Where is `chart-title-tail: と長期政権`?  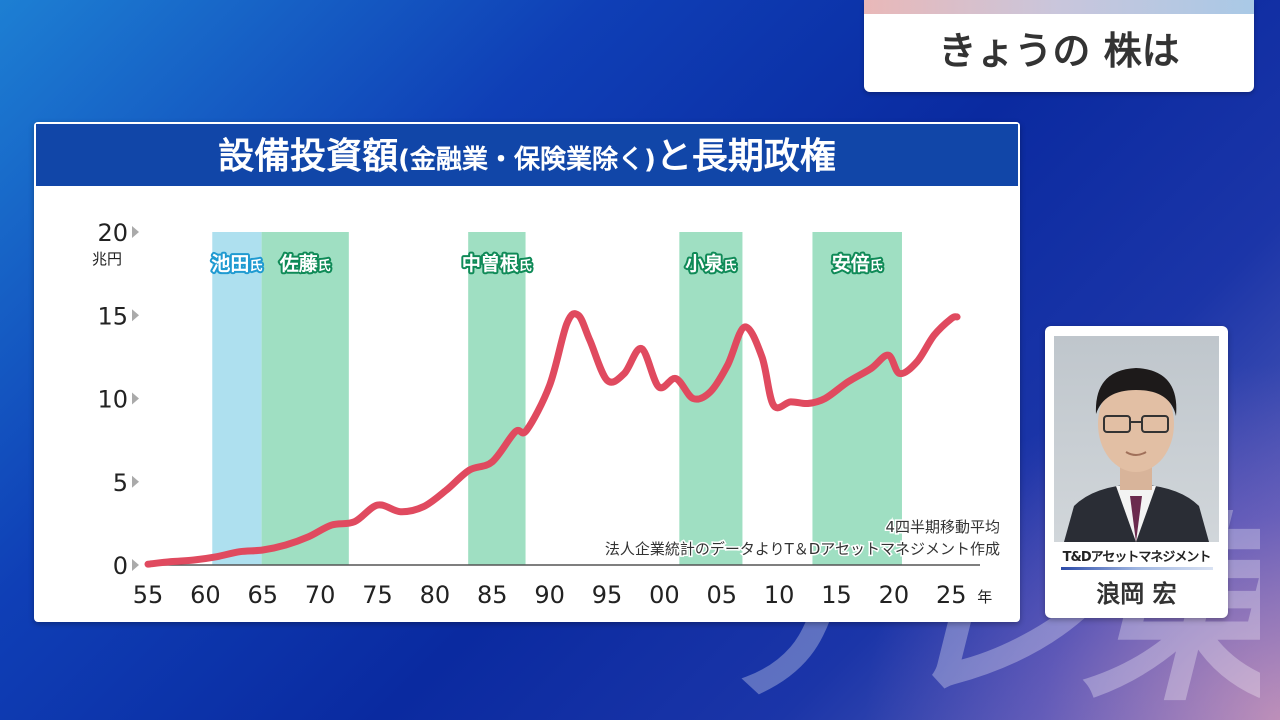
chart-title-tail: と長期政権 is located at coordinates (745, 156).